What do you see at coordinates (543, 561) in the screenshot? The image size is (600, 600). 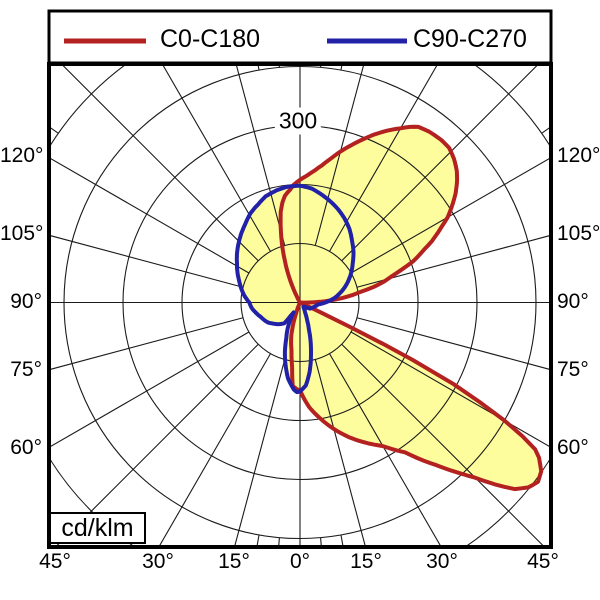 I see `angle-label-bottom-45r: 45°` at bounding box center [543, 561].